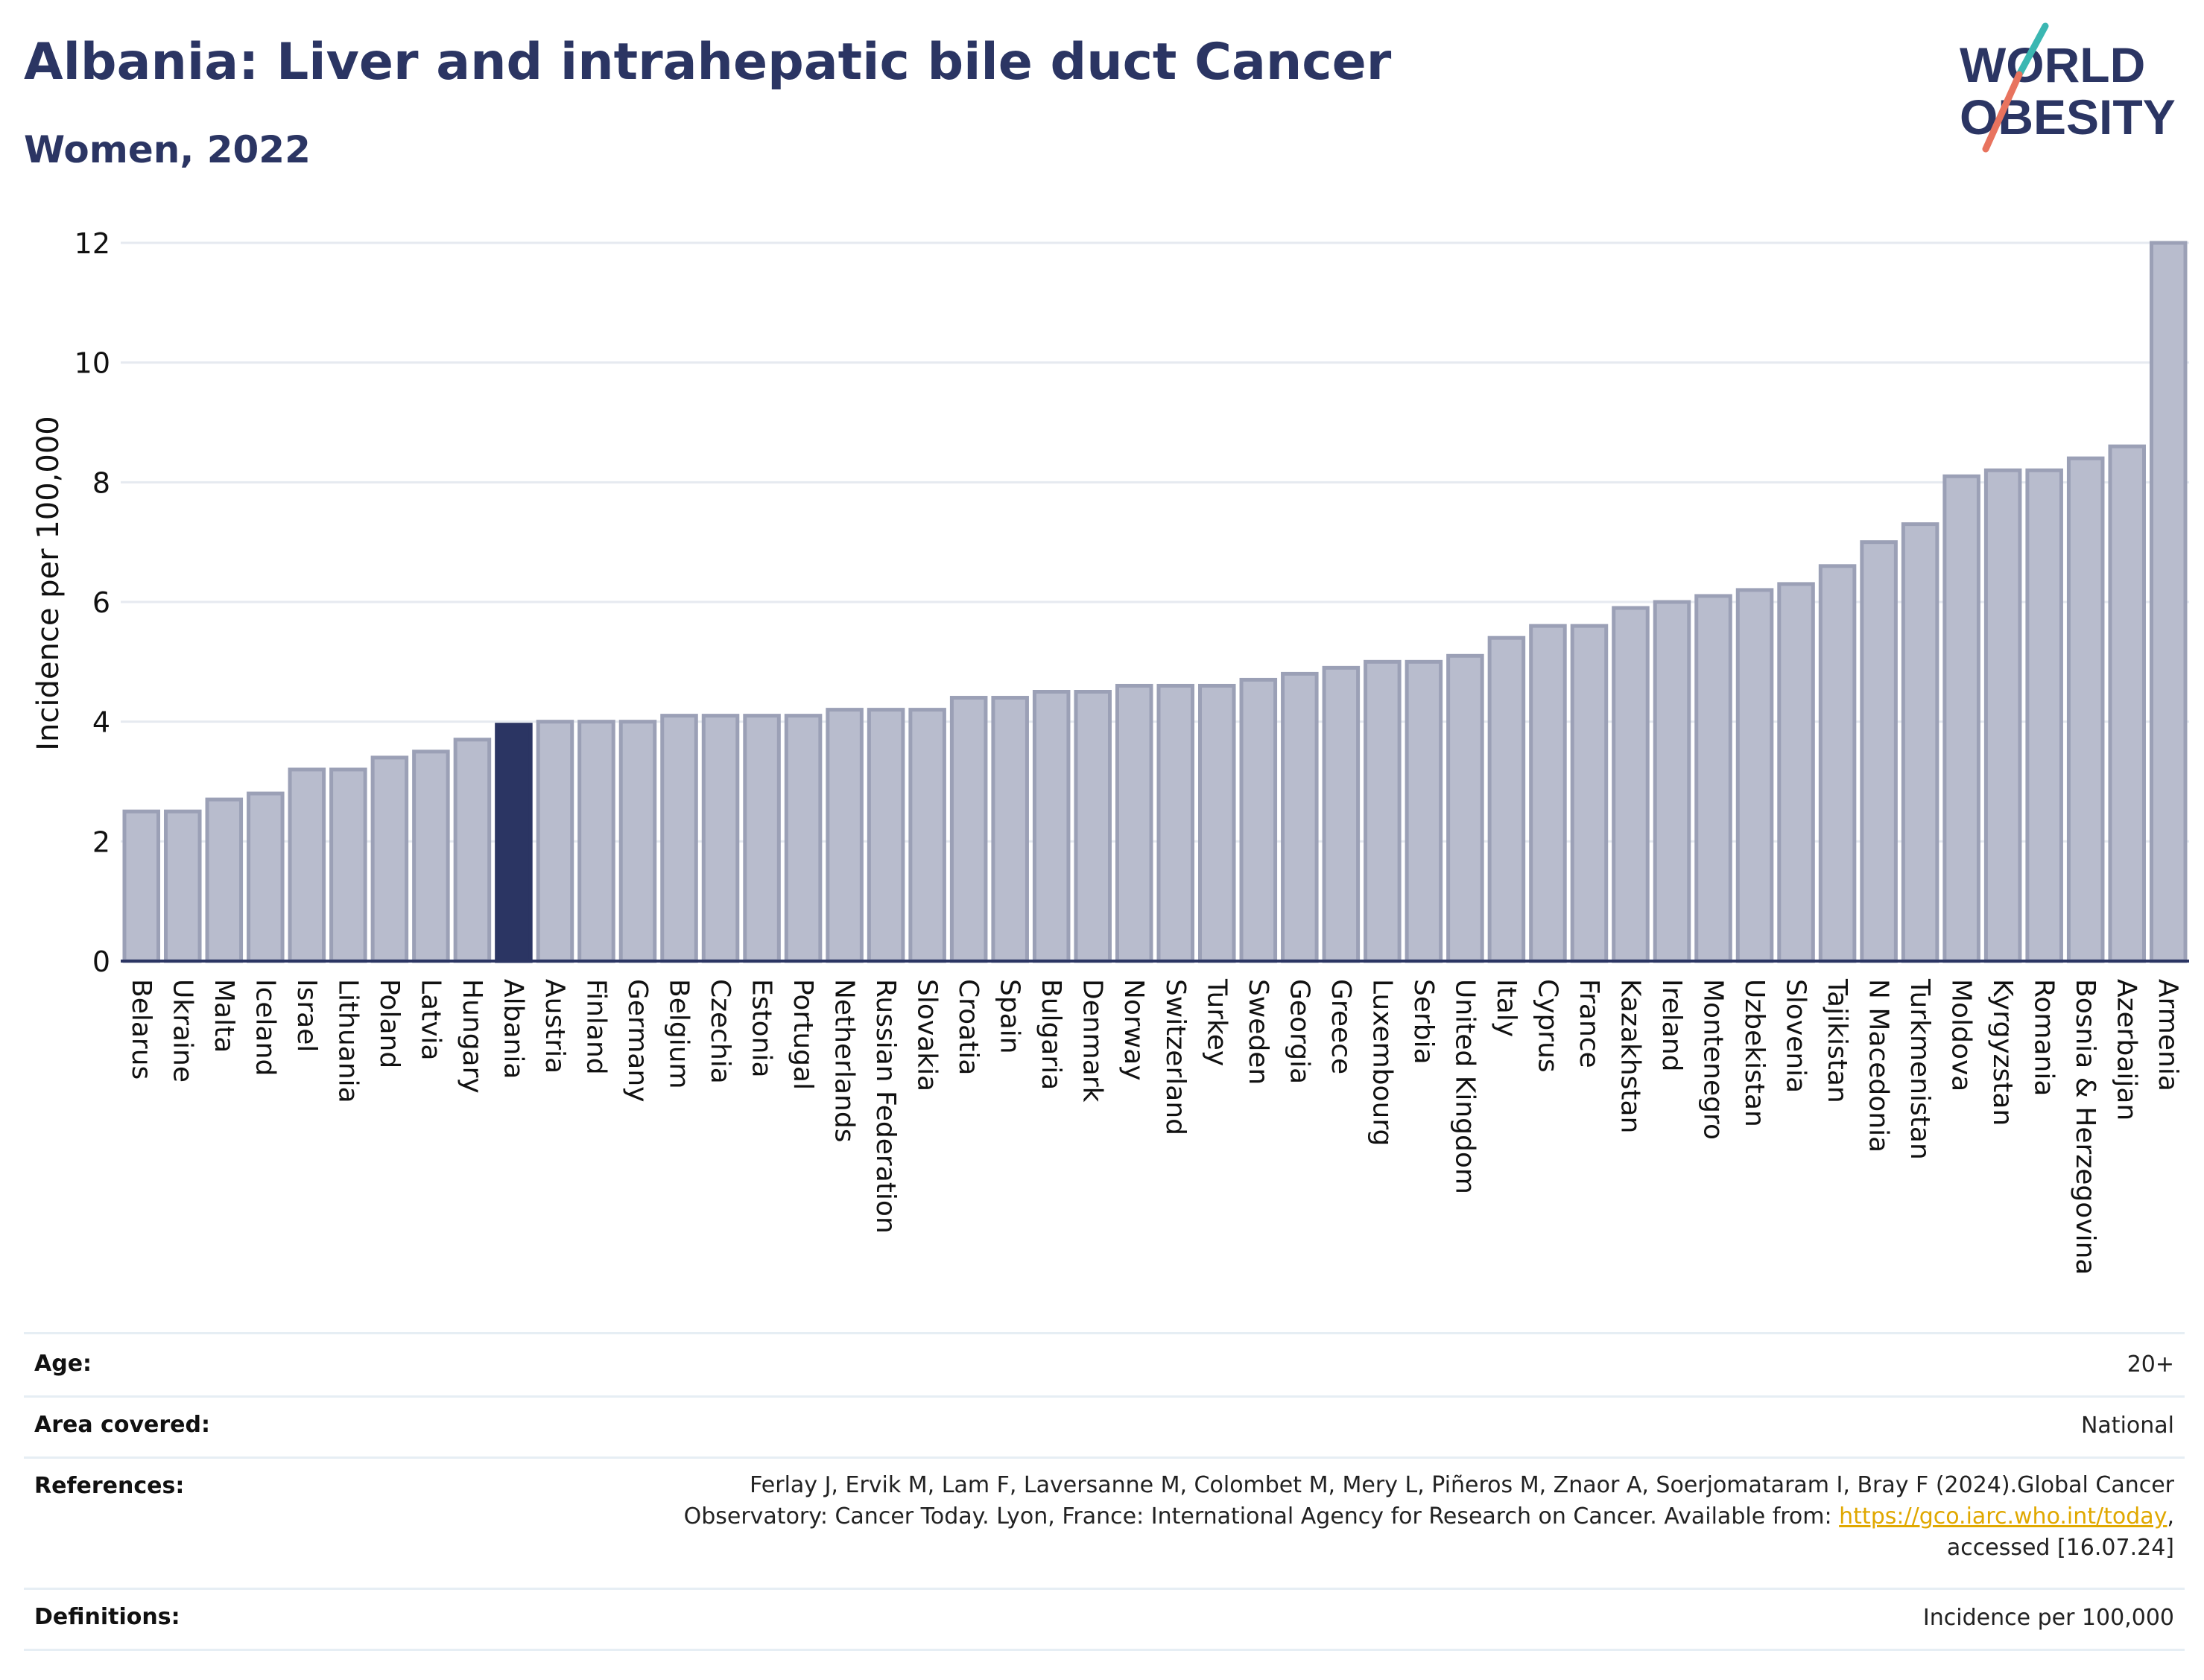  I want to click on logo-line2: OBESITY, so click(2068, 117).